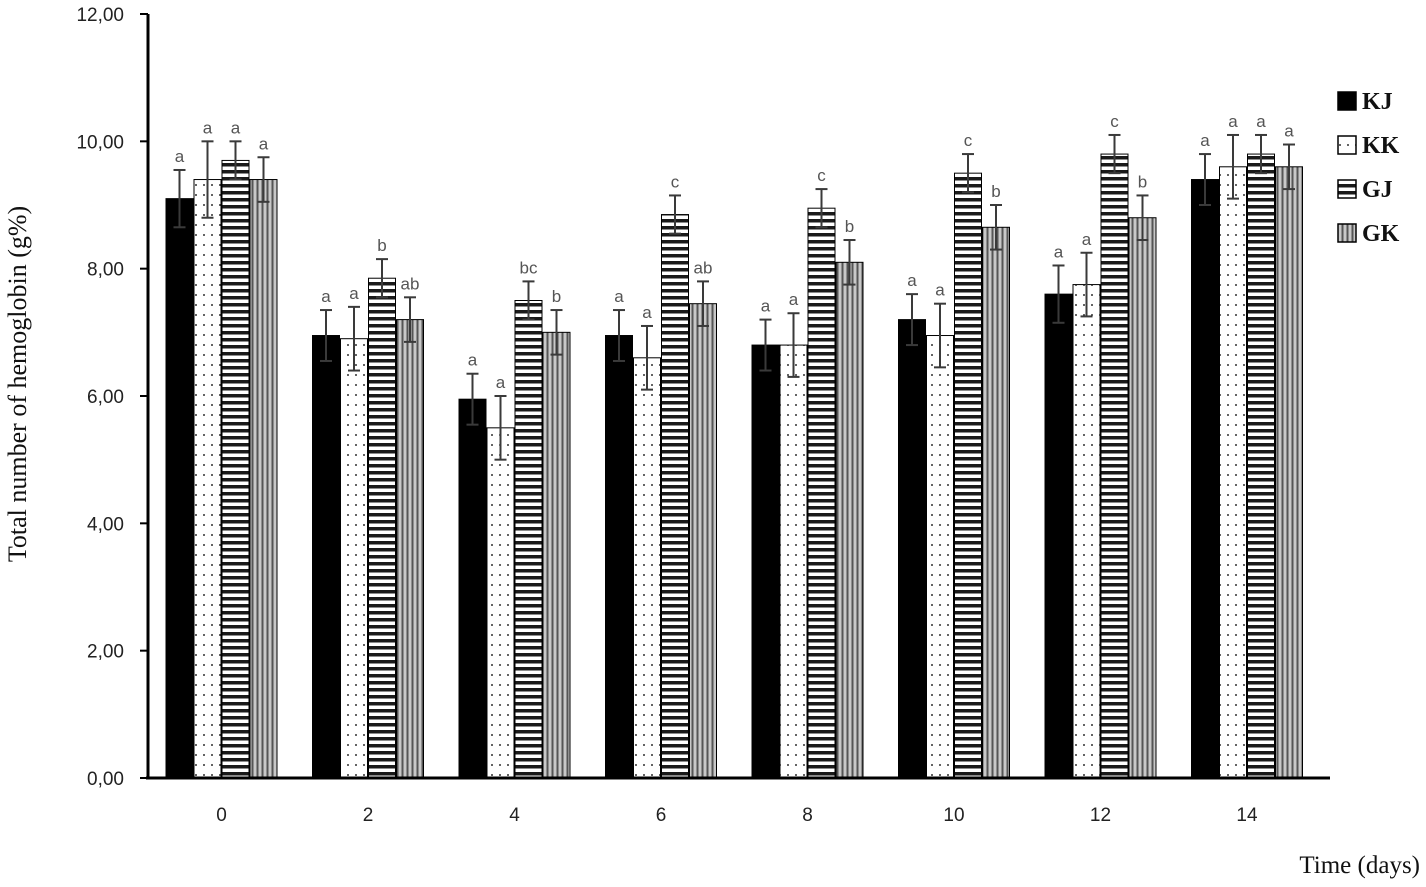 The image size is (1426, 887). What do you see at coordinates (1368, 168) in the screenshot?
I see `legend: KJ KK GJ GK` at bounding box center [1368, 168].